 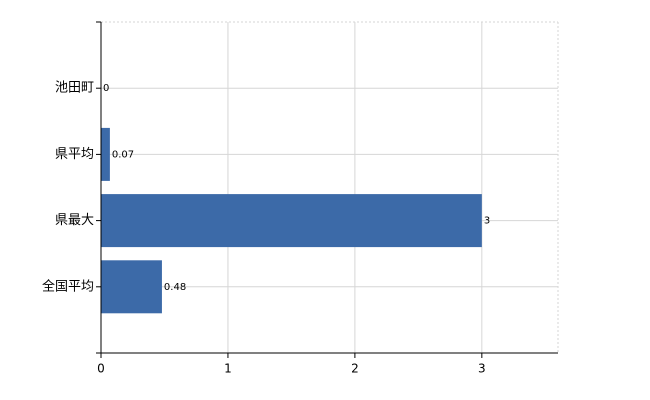 I want to click on x-tick-label: 0, so click(x=101, y=369).